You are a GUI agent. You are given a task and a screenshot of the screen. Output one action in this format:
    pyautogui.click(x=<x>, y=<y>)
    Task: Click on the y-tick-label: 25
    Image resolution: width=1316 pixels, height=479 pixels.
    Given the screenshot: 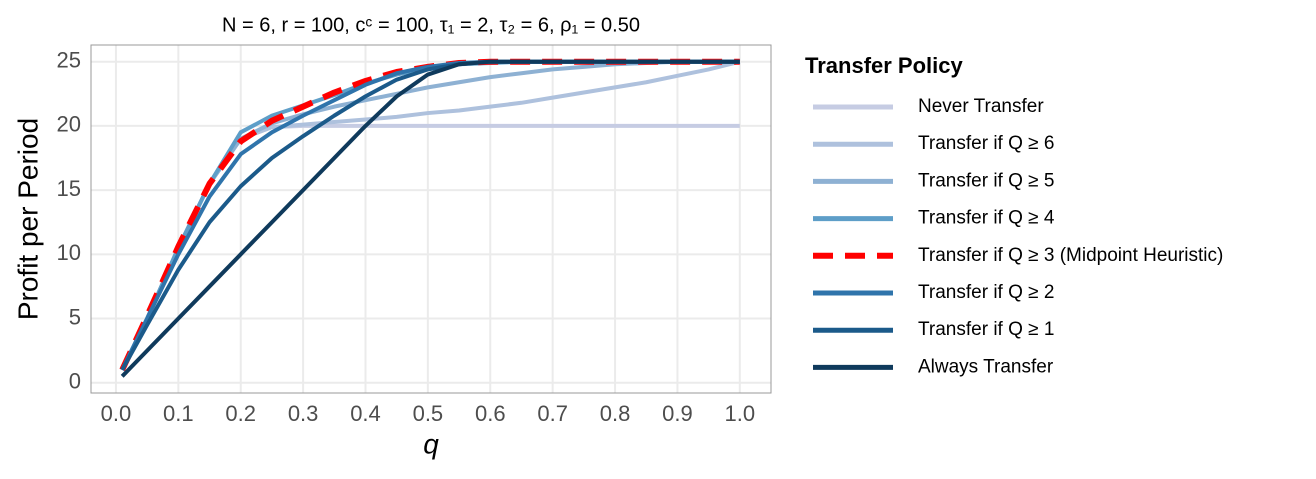 What is the action you would take?
    pyautogui.click(x=69, y=60)
    